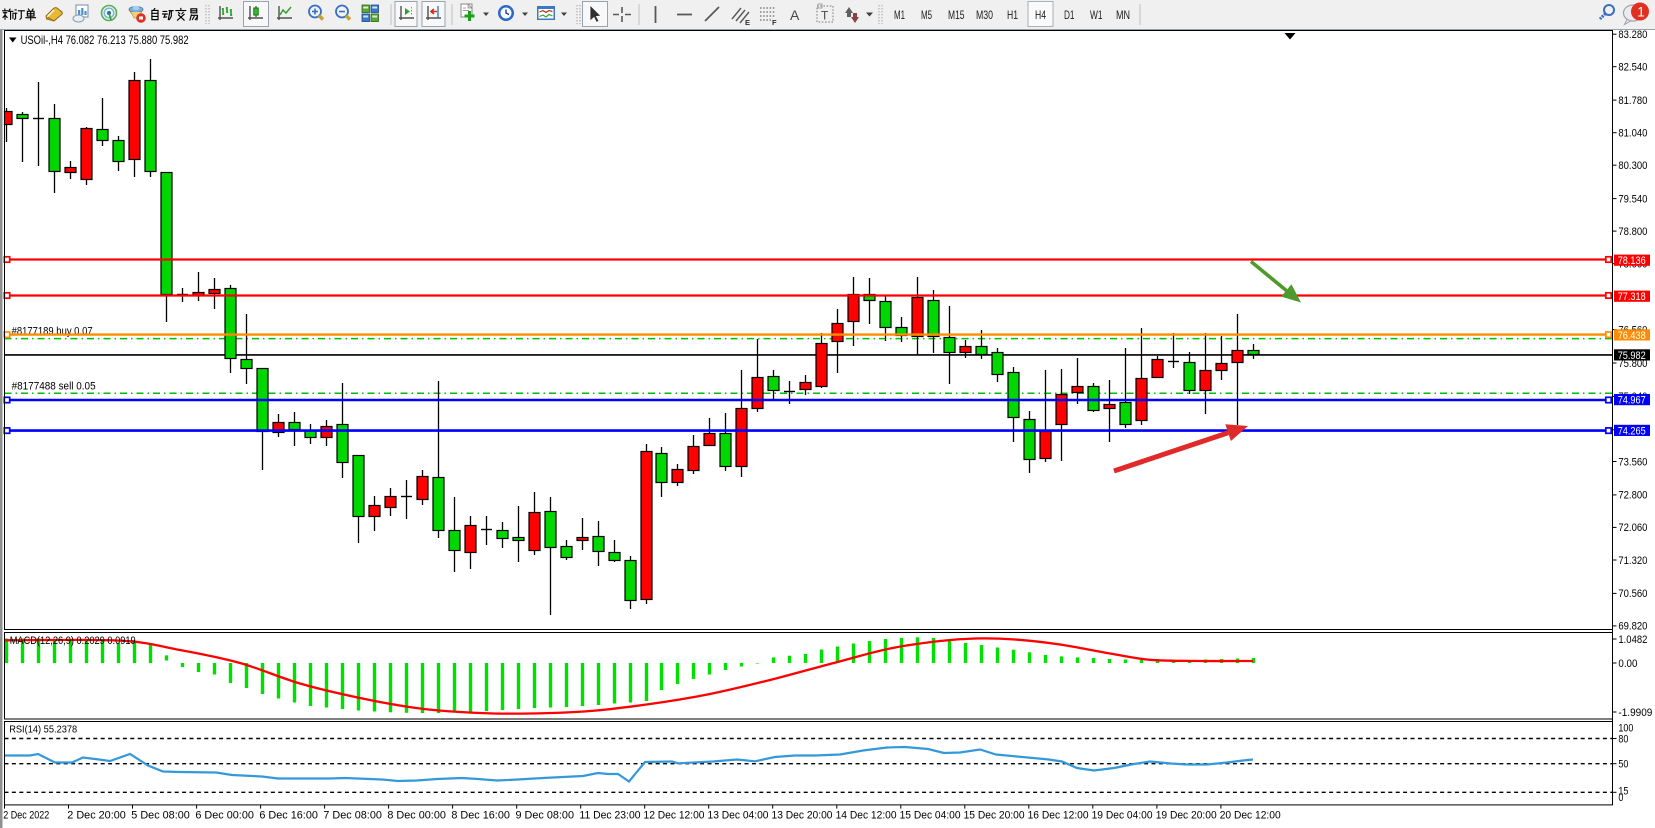  Describe the element at coordinates (1632, 166) in the screenshot. I see `svg-text: 80.300` at that location.